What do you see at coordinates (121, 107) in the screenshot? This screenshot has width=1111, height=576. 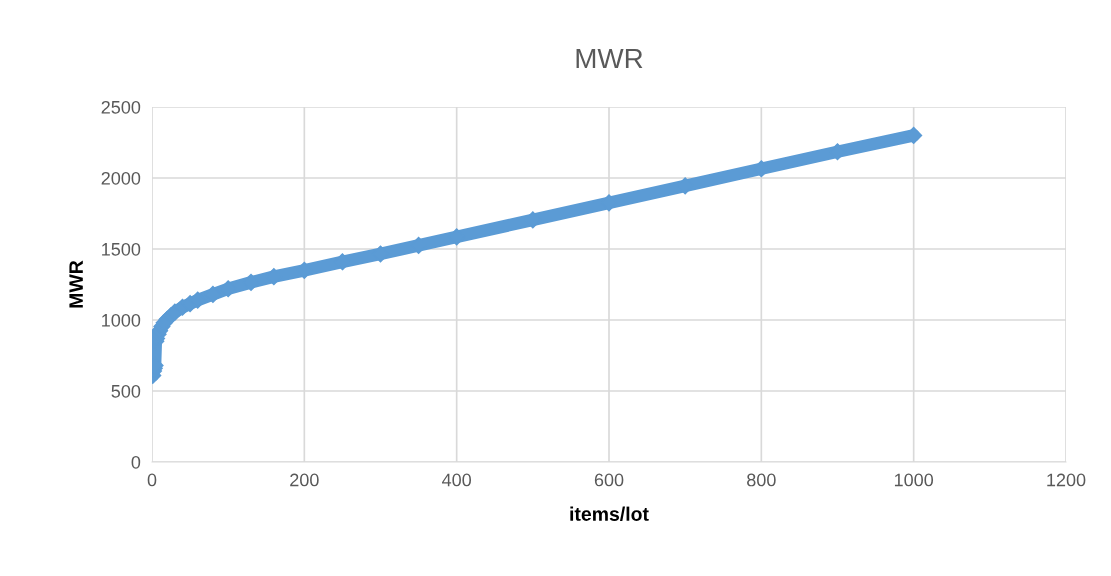 I see `y-tick-label: 2500` at bounding box center [121, 107].